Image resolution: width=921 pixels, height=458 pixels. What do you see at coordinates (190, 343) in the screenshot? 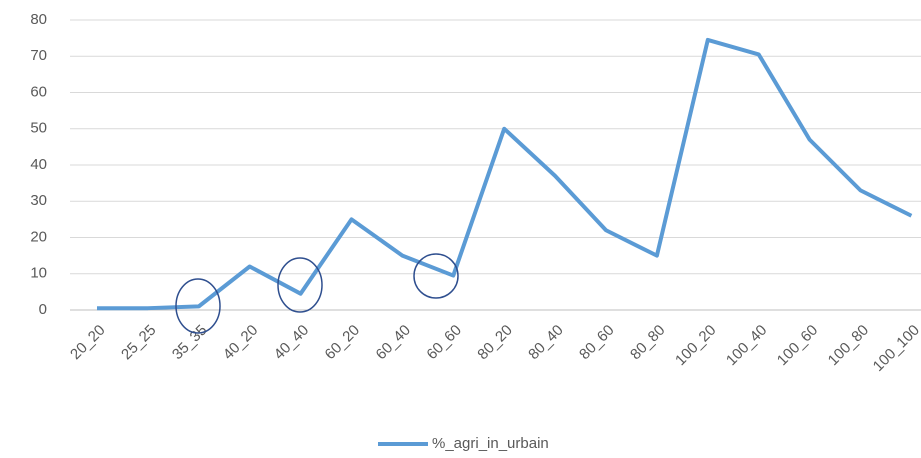
I see `x-tick-label: 35_35` at bounding box center [190, 343].